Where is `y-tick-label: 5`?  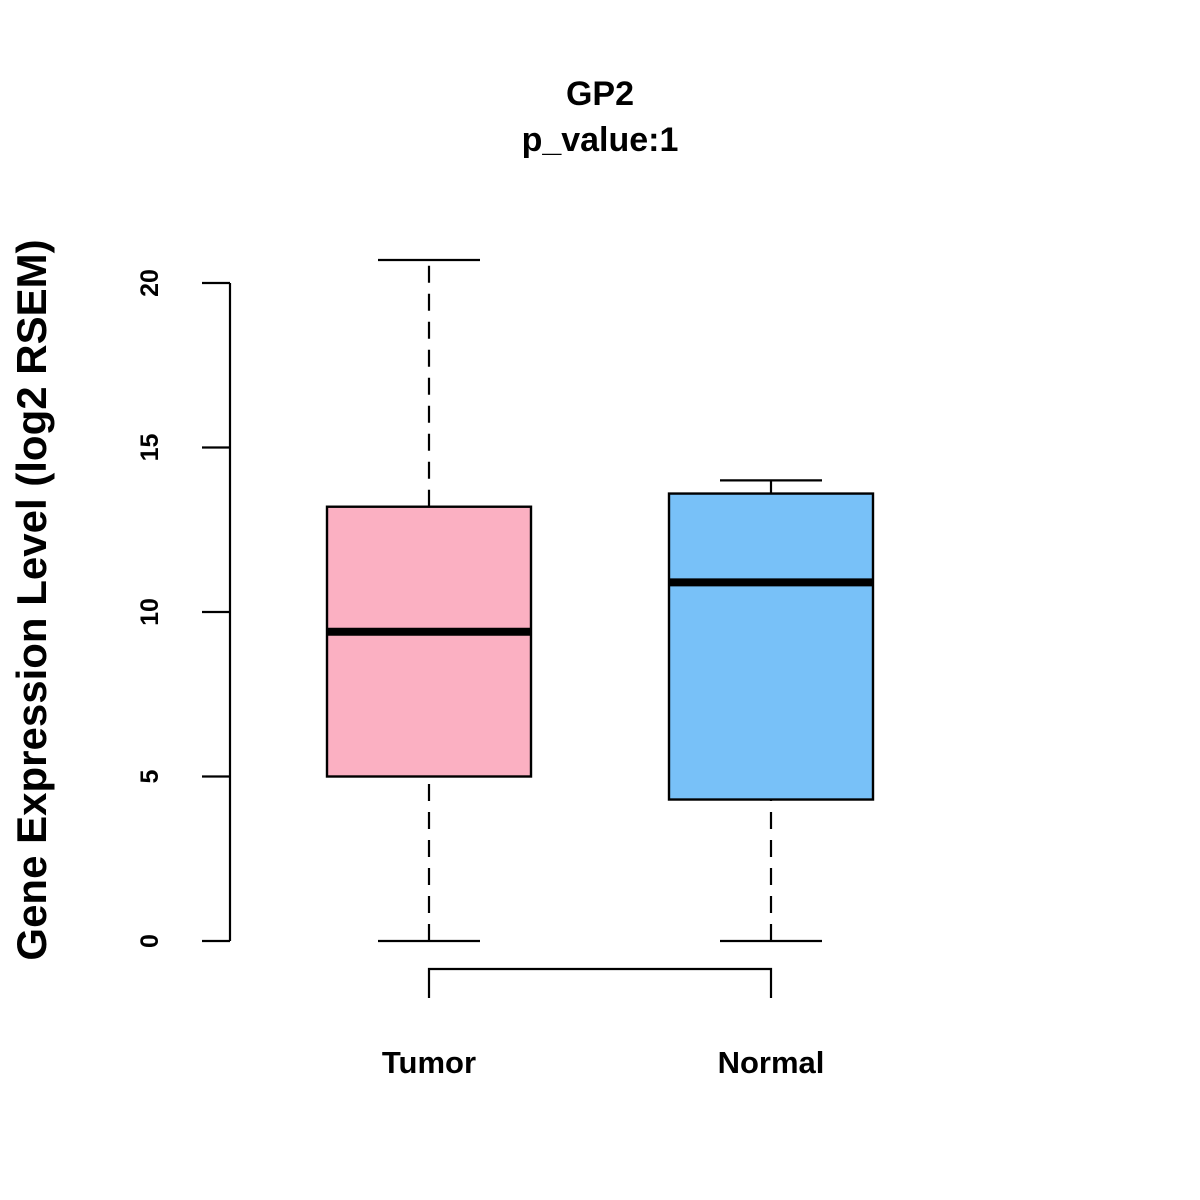
y-tick-label: 5 is located at coordinates (150, 776).